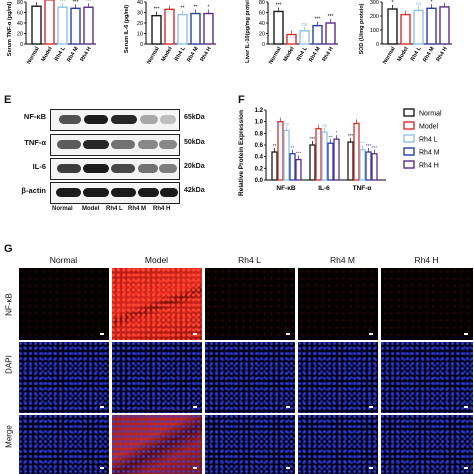 The height and width of the screenshot is (474, 474). What do you see at coordinates (33, 190) in the screenshot?
I see `blot-label-actin: β-actin` at bounding box center [33, 190].